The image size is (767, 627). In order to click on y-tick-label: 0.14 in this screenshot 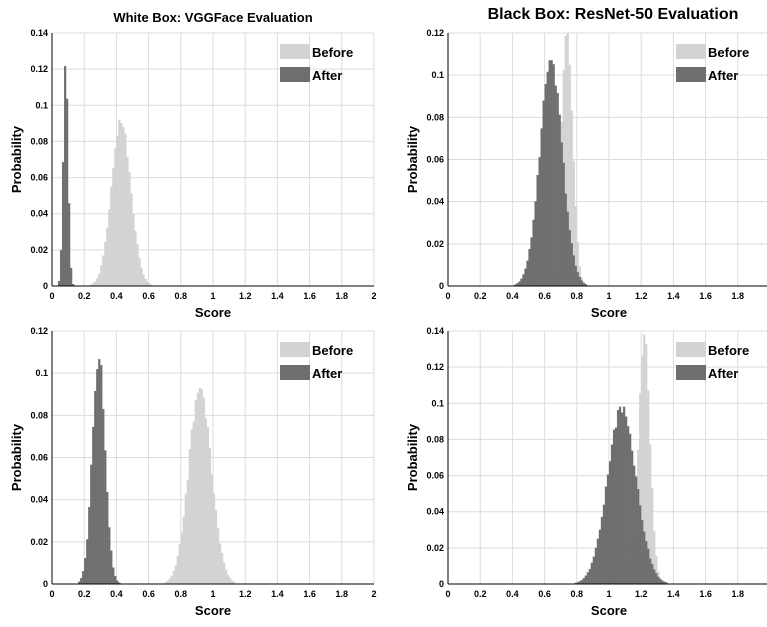, I will do `click(435, 331)`.